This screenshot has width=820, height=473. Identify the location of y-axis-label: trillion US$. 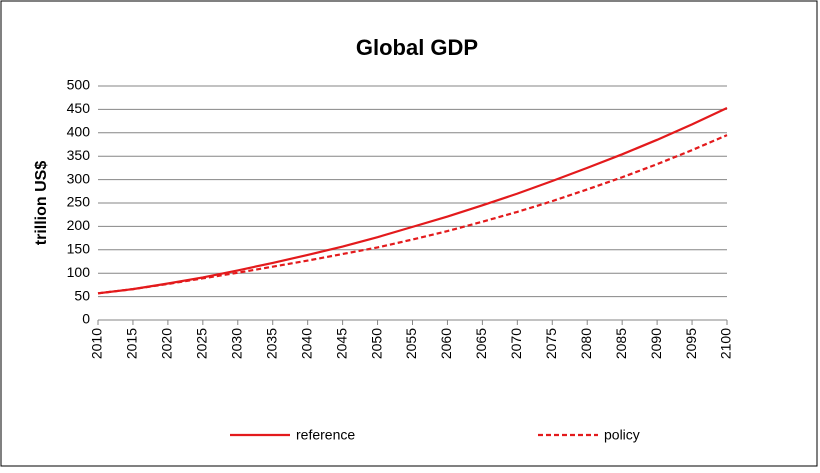
(41, 203).